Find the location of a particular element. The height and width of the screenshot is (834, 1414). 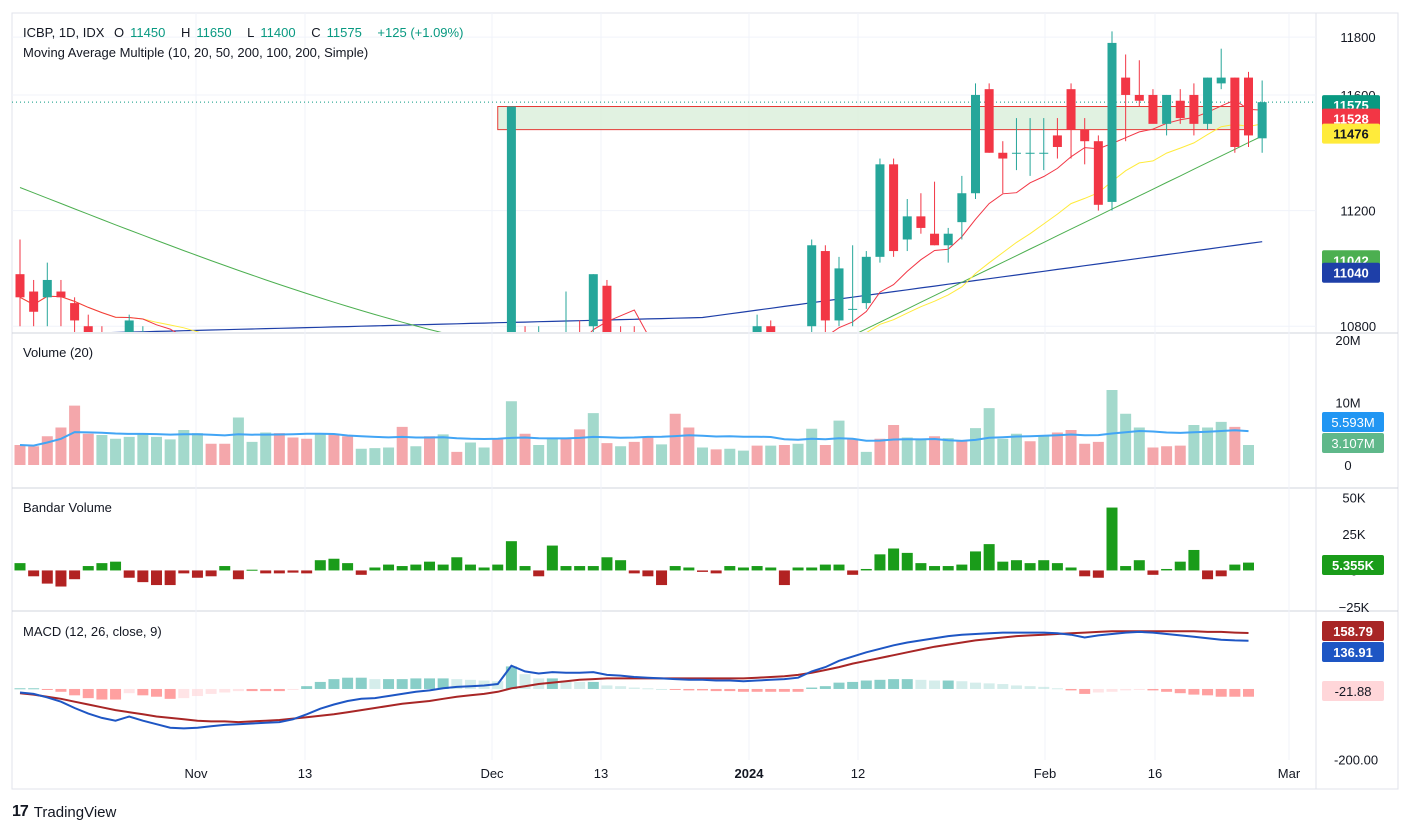

time-axis-label: 13 is located at coordinates (305, 773).